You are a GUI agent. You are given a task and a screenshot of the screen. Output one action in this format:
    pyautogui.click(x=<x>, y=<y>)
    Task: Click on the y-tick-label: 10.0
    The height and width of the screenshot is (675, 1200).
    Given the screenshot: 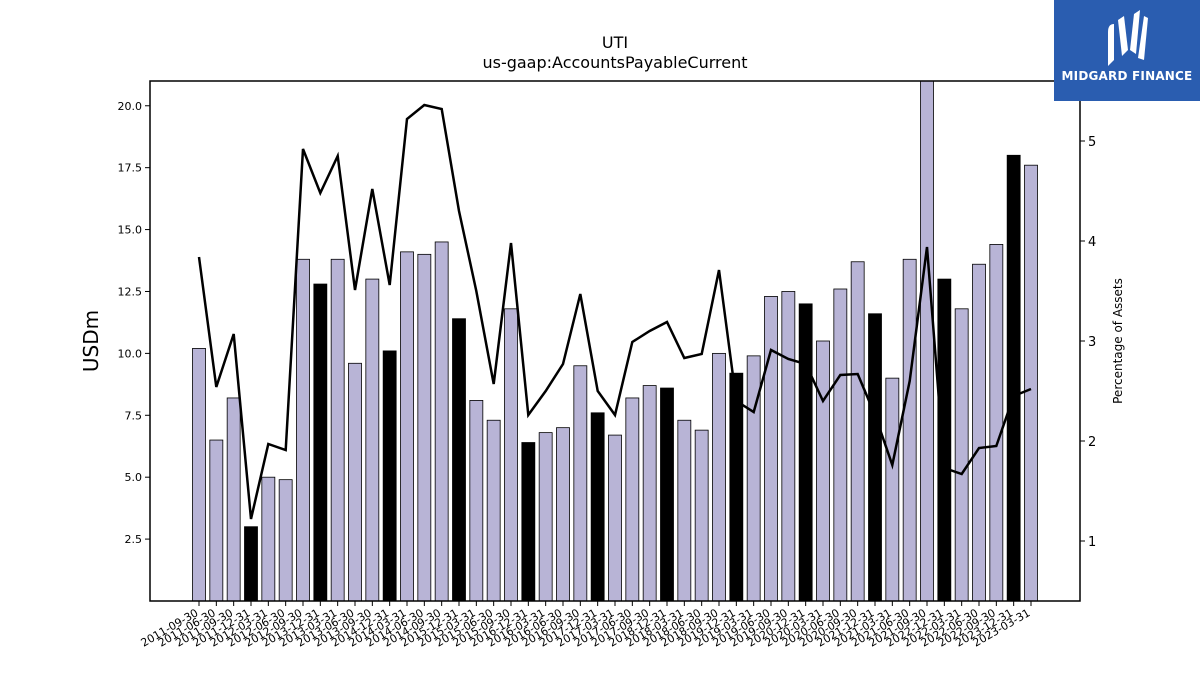 What is the action you would take?
    pyautogui.click(x=130, y=353)
    